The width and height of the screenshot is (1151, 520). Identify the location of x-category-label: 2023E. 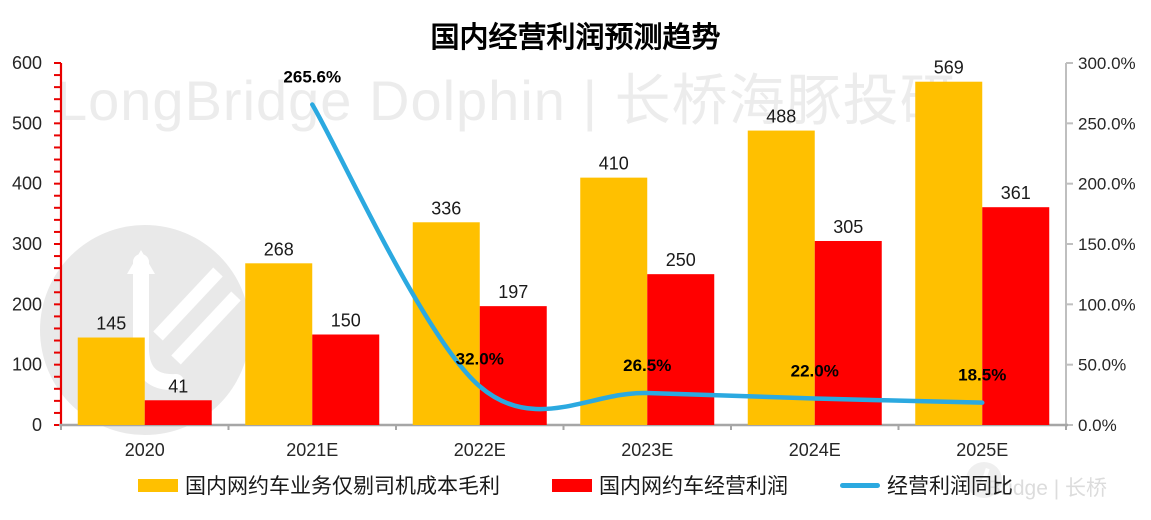
(647, 450).